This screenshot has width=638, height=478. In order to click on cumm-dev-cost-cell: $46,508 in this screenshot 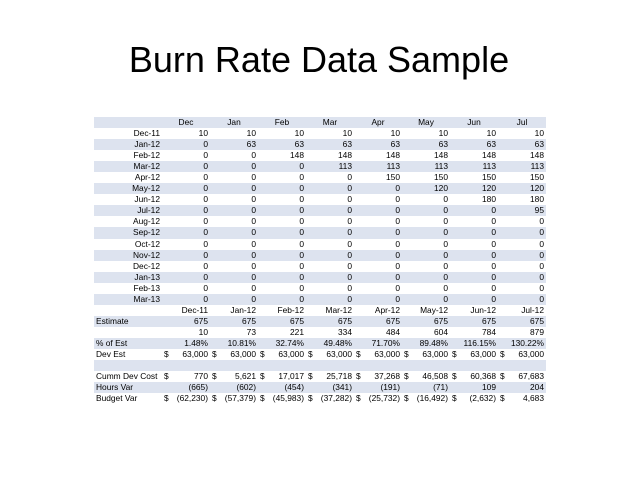, I will do `click(426, 377)`.